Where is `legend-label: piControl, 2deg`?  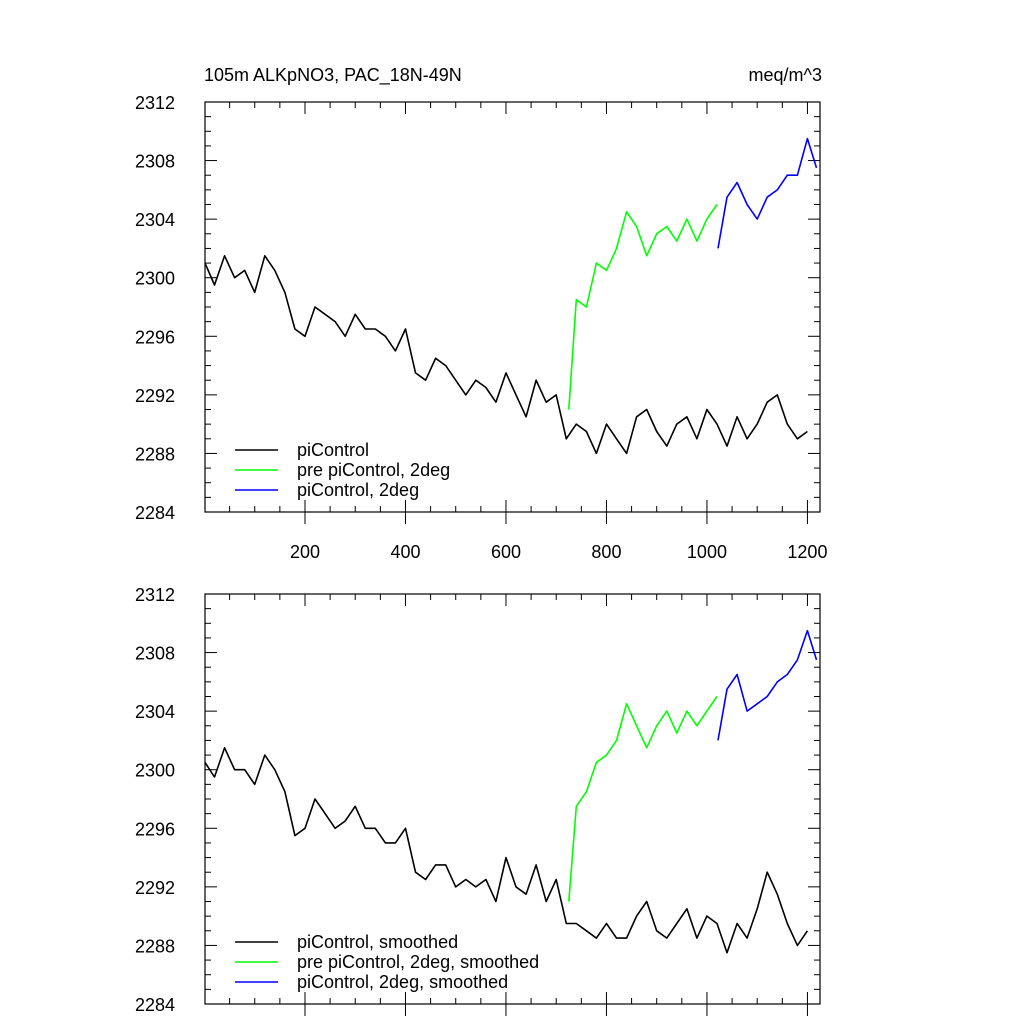 legend-label: piControl, 2deg is located at coordinates (358, 490).